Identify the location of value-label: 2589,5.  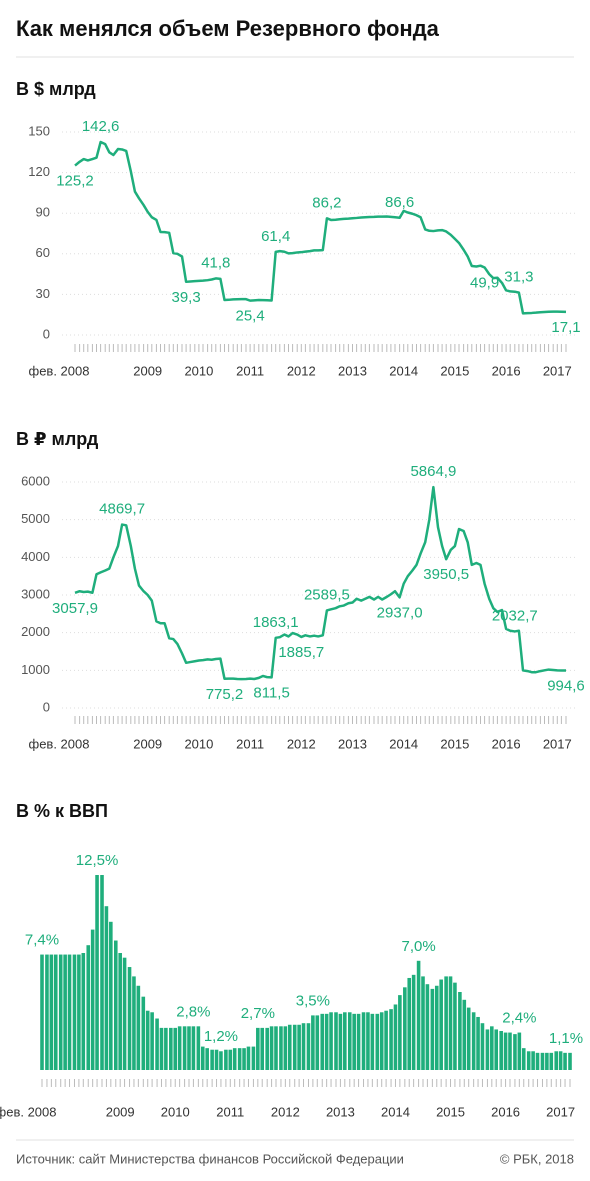
(327, 594).